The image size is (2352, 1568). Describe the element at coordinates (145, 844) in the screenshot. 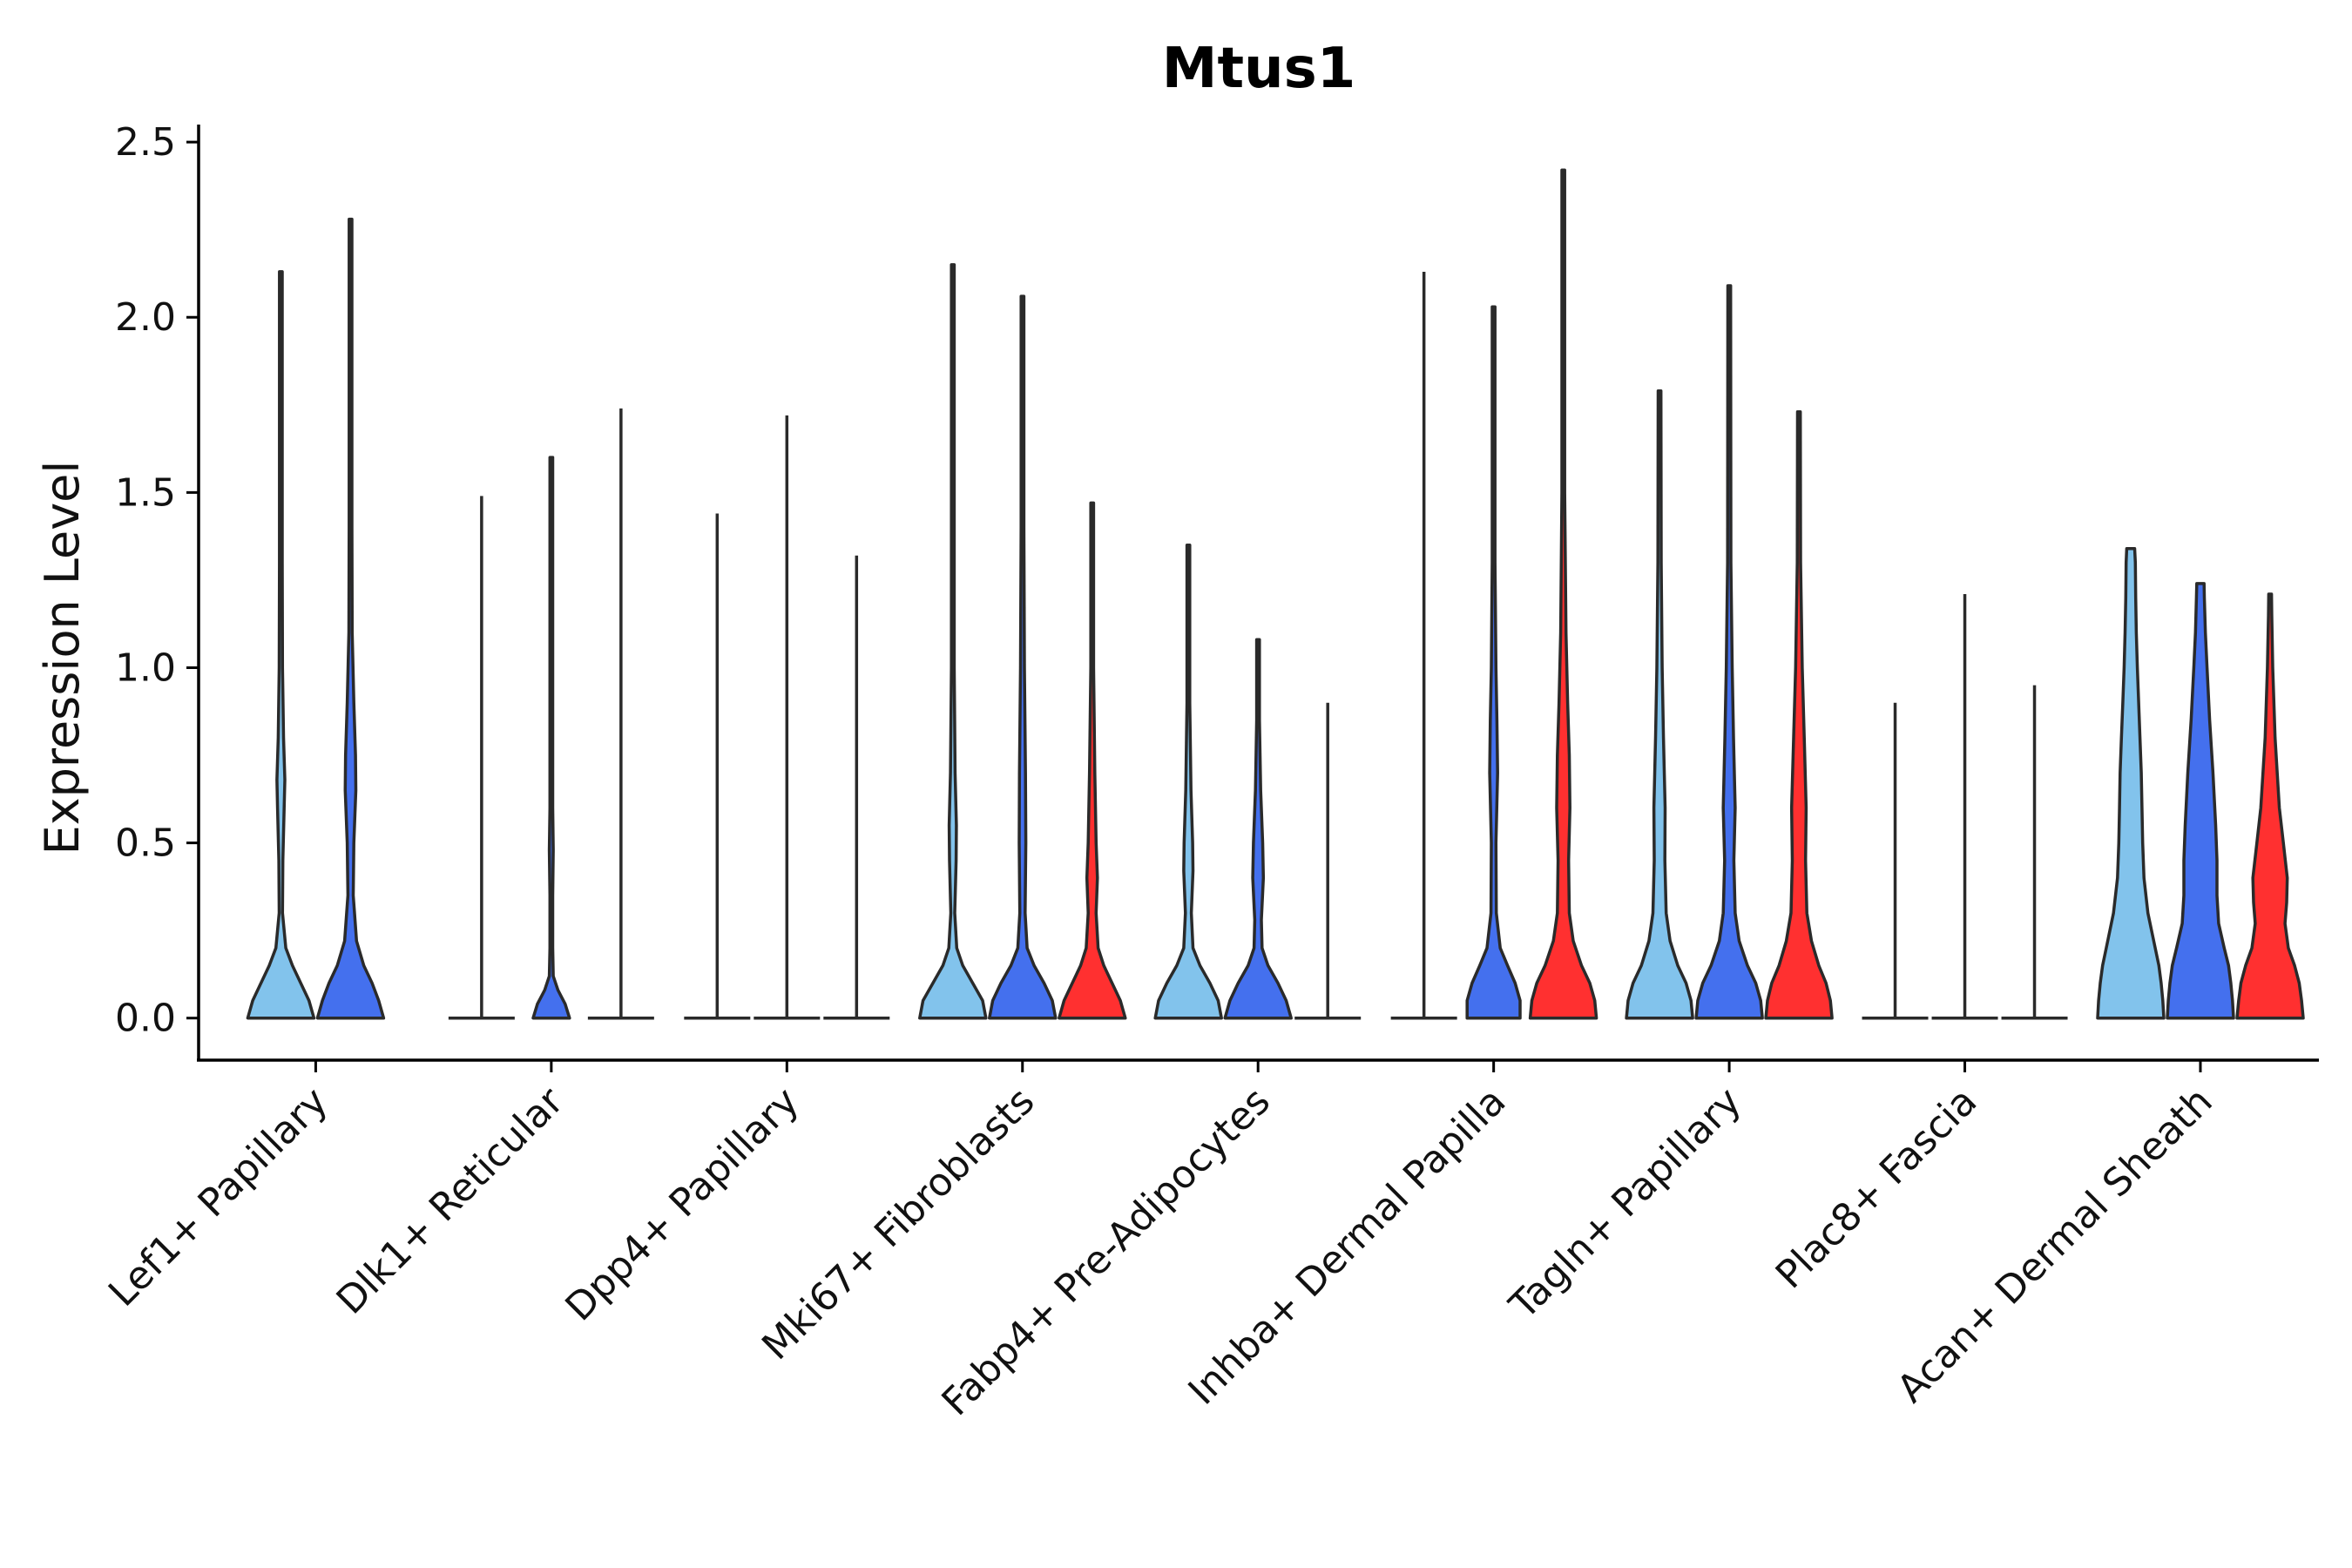

I see `y-tick-label: 0.5` at that location.